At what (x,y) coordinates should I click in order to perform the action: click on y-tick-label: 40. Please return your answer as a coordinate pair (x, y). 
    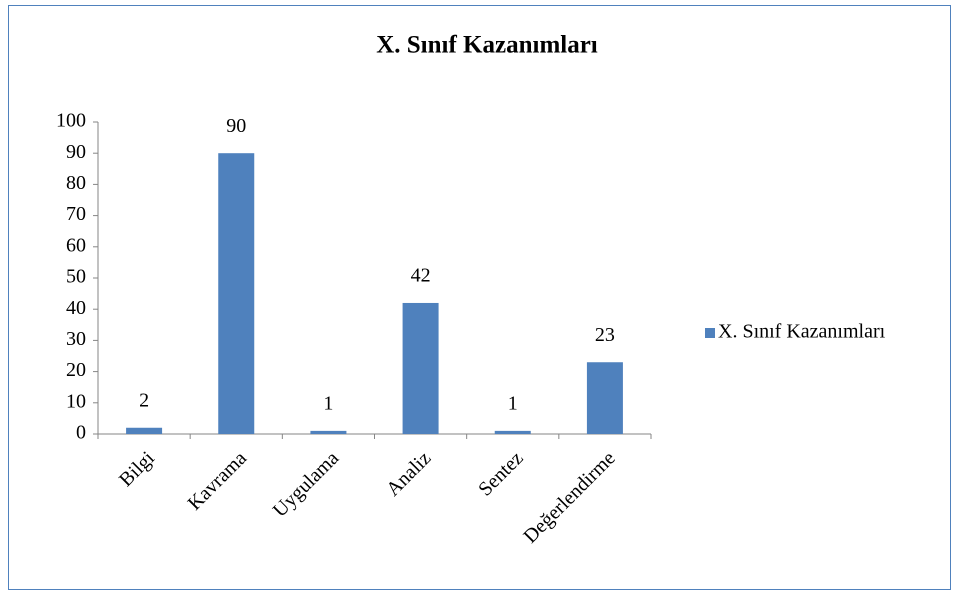
    Looking at the image, I should click on (76, 308).